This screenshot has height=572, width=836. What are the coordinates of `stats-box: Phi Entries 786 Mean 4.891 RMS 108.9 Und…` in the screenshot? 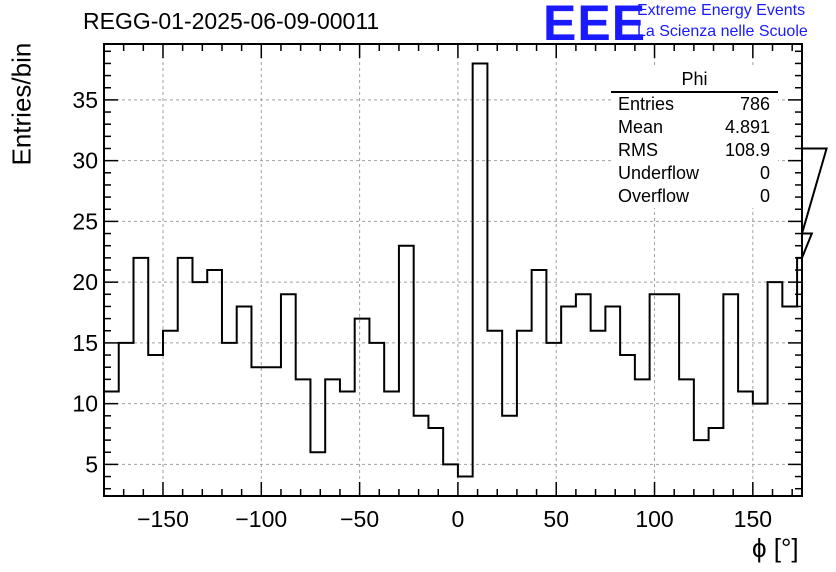 It's located at (694, 138).